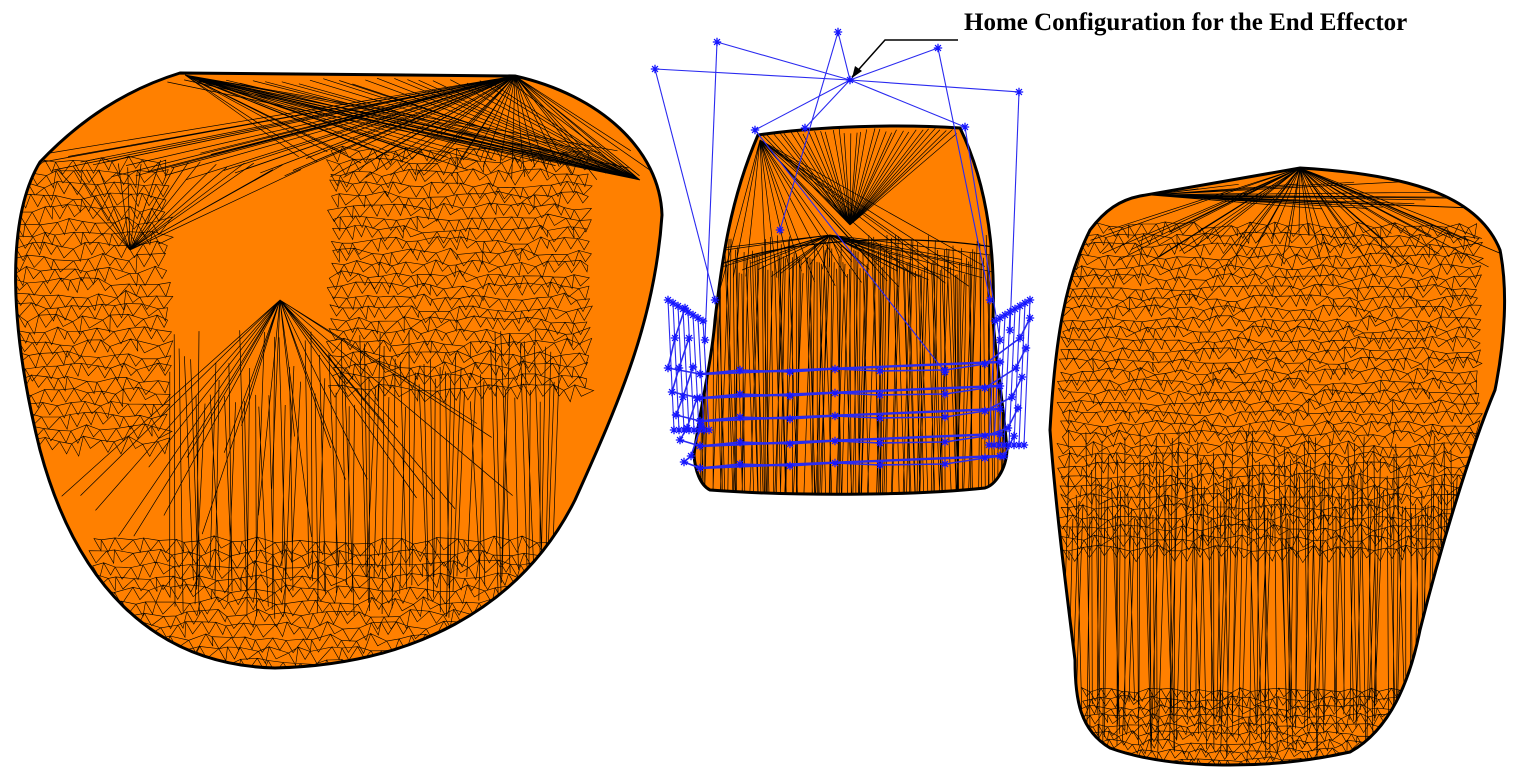 This screenshot has height=781, width=1513. I want to click on center-mesh-object, so click(850, 310).